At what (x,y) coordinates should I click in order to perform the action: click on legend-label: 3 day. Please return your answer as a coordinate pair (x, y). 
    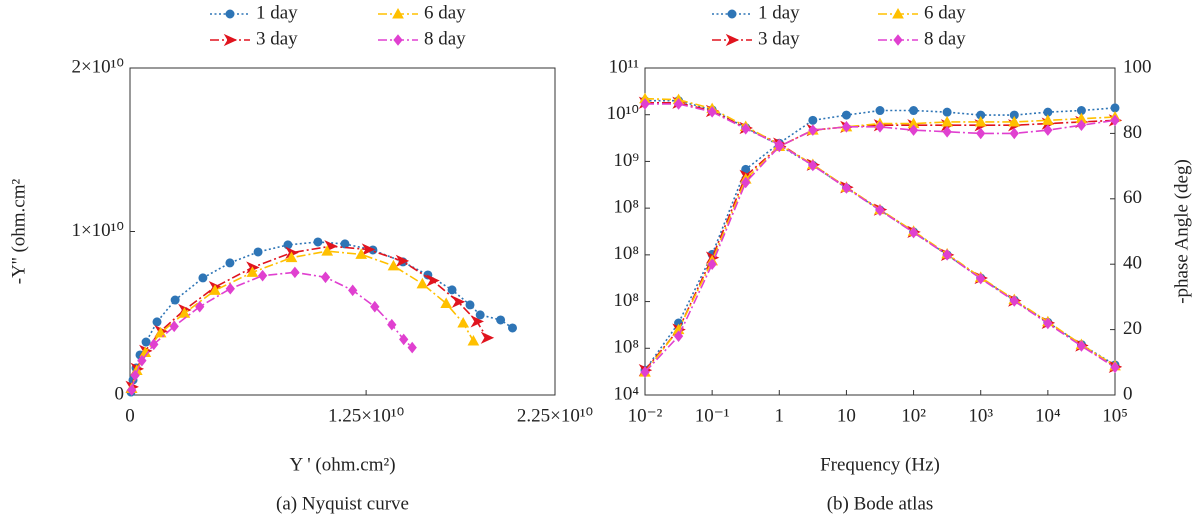
    Looking at the image, I should click on (779, 38).